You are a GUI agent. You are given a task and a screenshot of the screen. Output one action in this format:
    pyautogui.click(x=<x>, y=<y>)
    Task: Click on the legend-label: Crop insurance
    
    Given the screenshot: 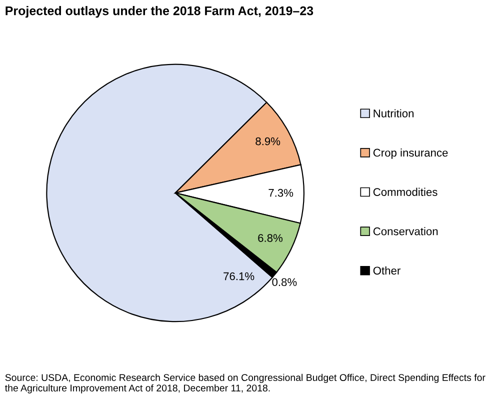 What is the action you would take?
    pyautogui.click(x=410, y=153)
    